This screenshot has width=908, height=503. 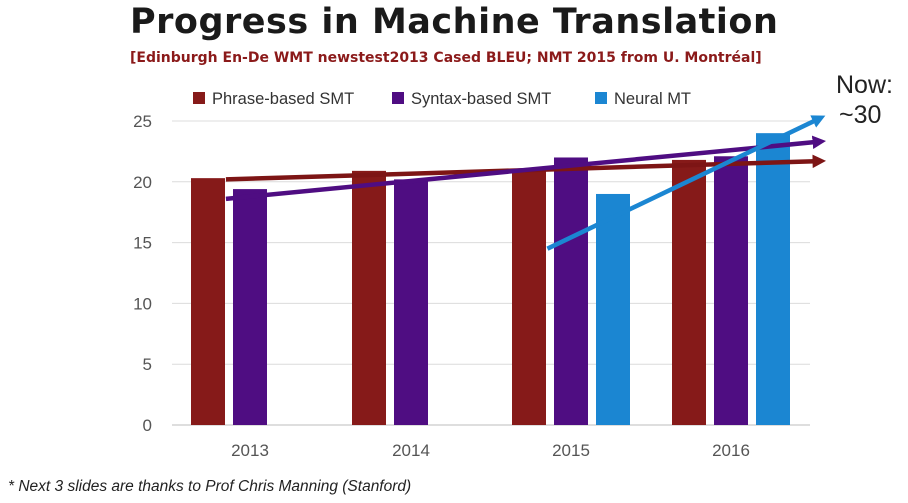 What do you see at coordinates (250, 450) in the screenshot?
I see `x-tick-label: 2013` at bounding box center [250, 450].